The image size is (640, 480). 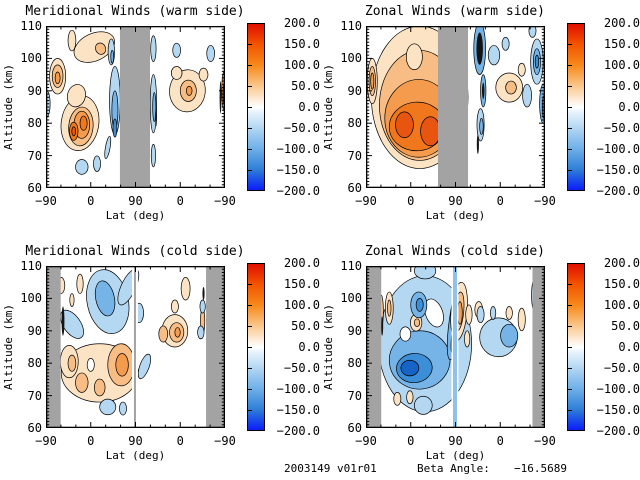 What do you see at coordinates (621, 263) in the screenshot?
I see `colorbar-label: 200.0` at bounding box center [621, 263].